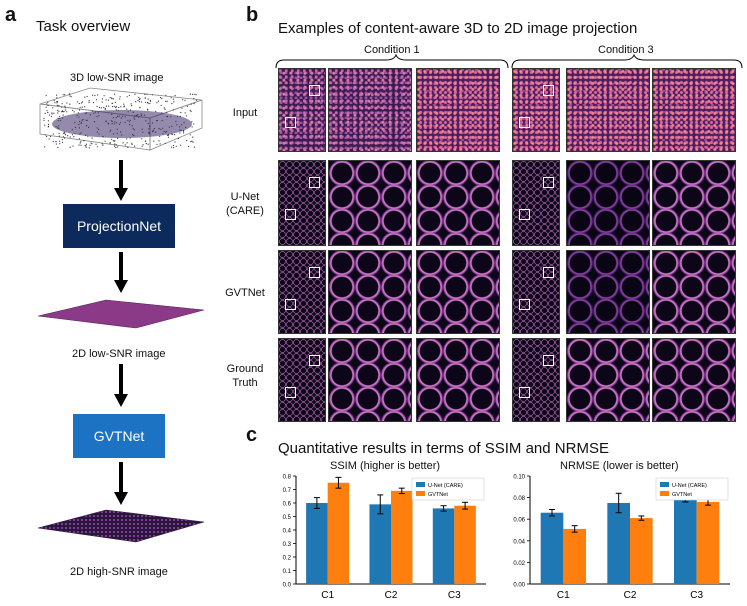 The width and height of the screenshot is (747, 606). I want to click on y-tick-label: 0.0, so click(287, 586).